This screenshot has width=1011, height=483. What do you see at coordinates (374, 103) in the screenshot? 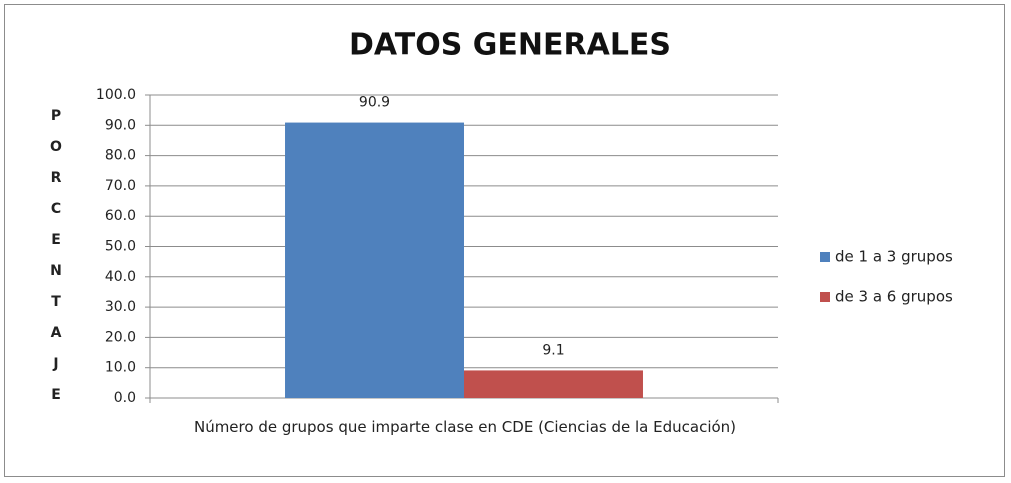
I see `value-label: 90.9` at bounding box center [374, 103].